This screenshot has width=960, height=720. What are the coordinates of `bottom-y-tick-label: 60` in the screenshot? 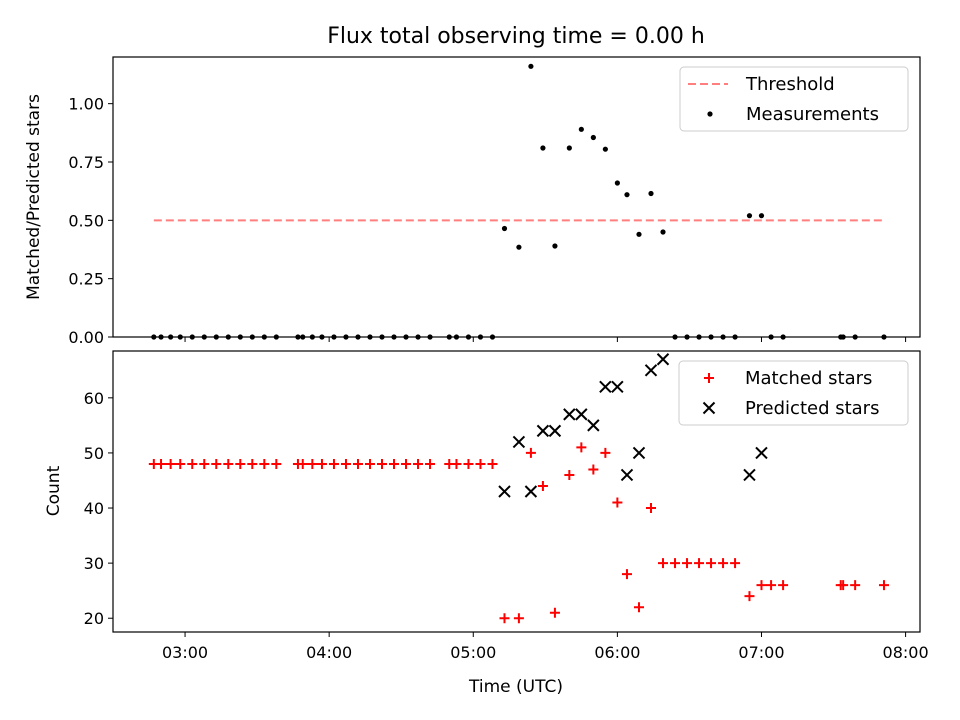 It's located at (94, 398).